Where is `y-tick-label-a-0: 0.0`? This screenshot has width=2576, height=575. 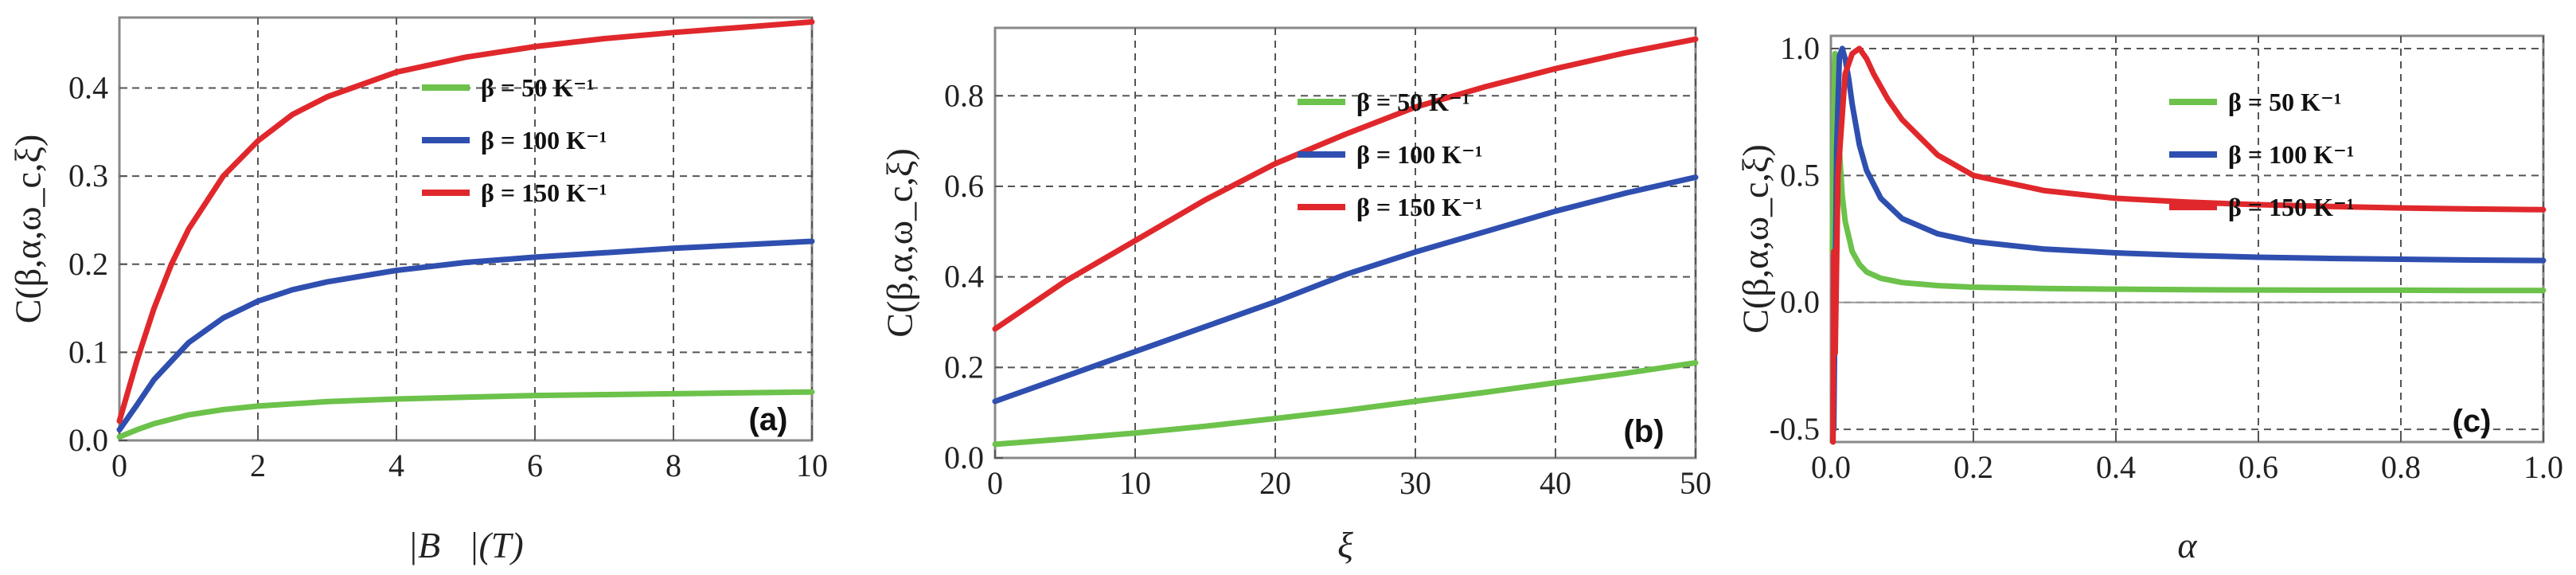
y-tick-label-a-0: 0.0 is located at coordinates (88, 440).